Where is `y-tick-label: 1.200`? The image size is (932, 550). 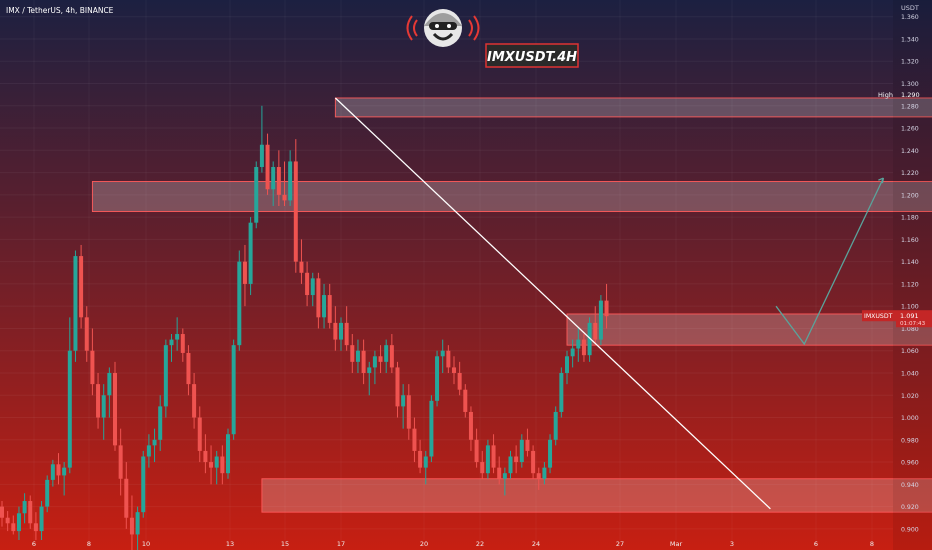 y-tick-label: 1.200 is located at coordinates (910, 195).